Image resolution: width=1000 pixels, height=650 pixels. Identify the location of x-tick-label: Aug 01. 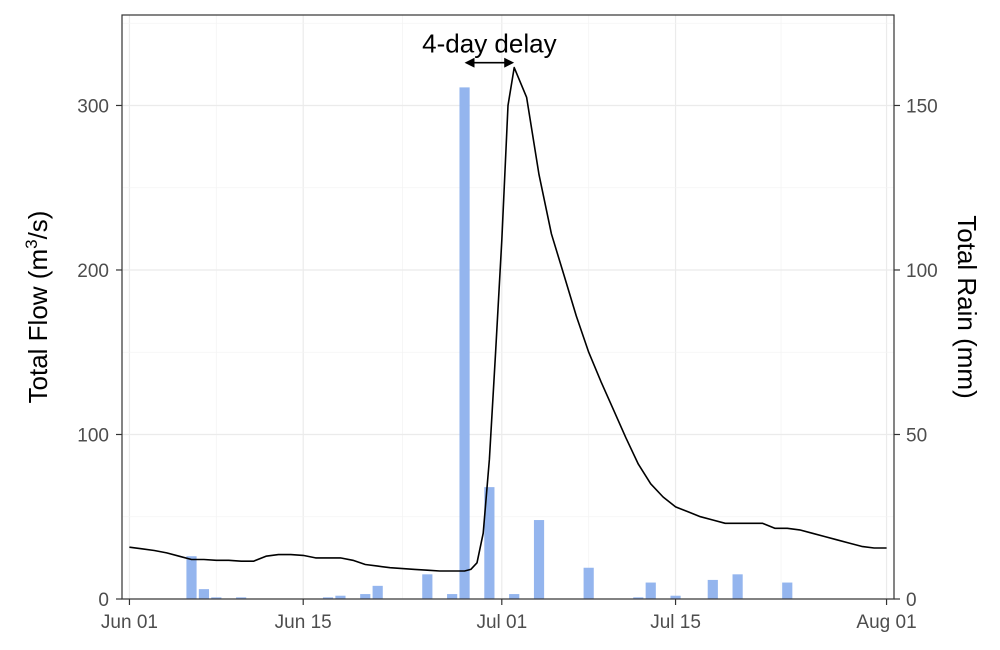
(886, 622).